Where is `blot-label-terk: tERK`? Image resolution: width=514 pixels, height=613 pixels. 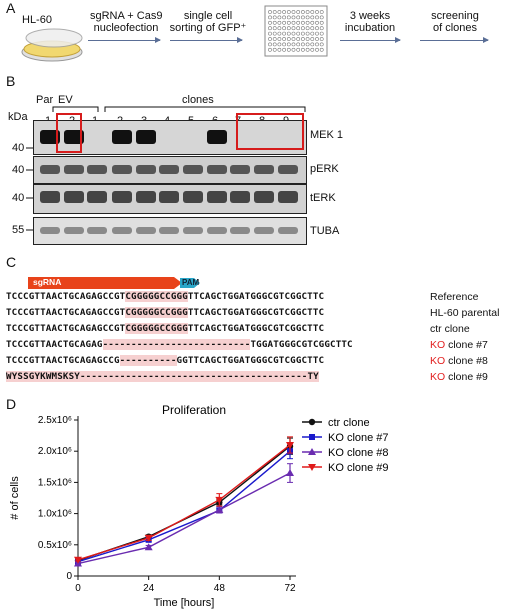 blot-label-terk: tERK is located at coordinates (323, 198).